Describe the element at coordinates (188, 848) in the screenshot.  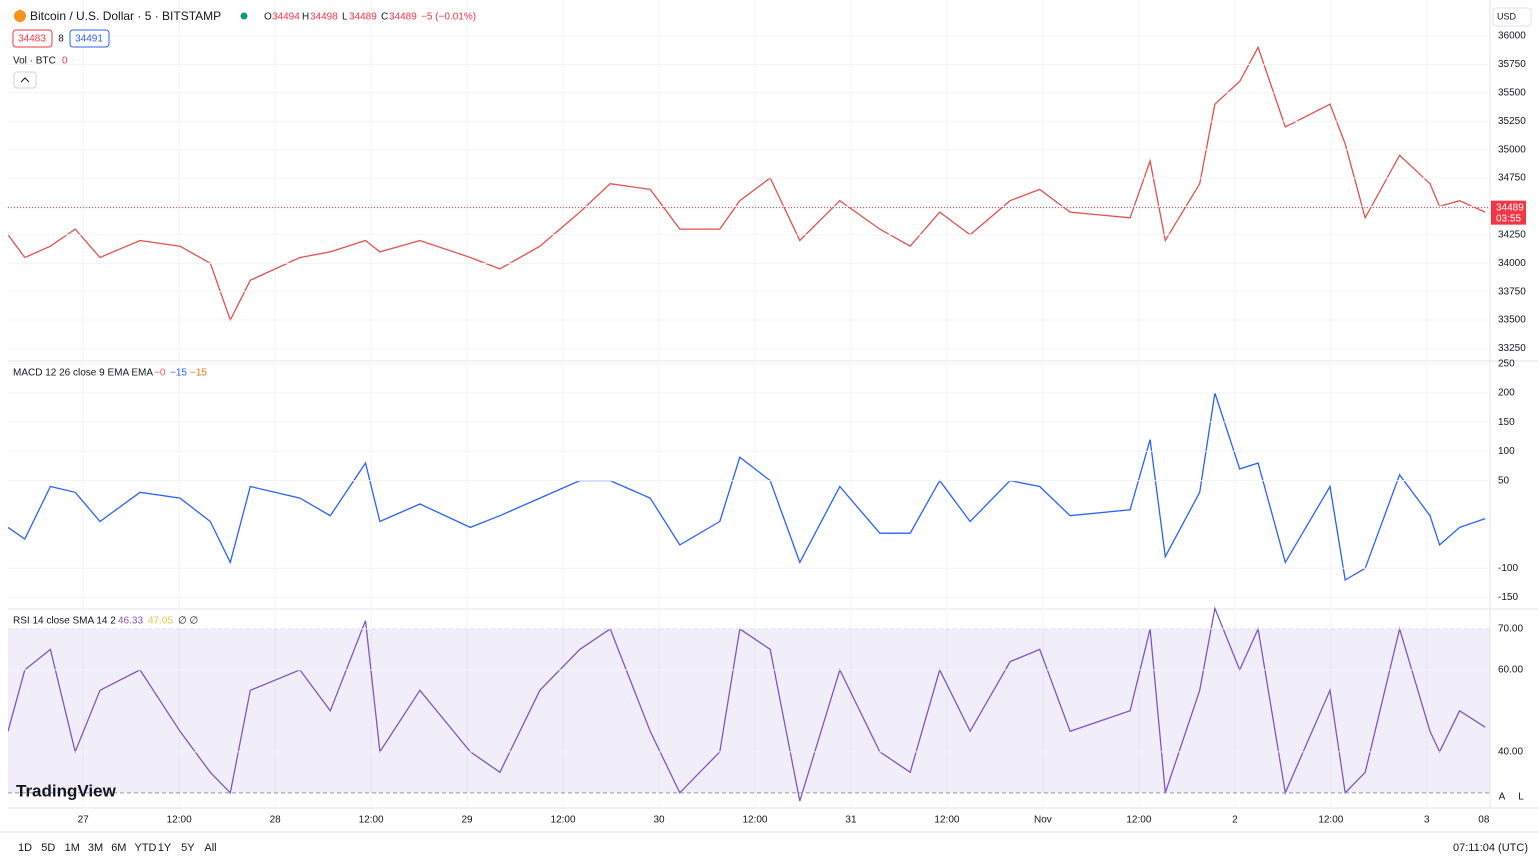
I see `range-button: 5Y` at that location.